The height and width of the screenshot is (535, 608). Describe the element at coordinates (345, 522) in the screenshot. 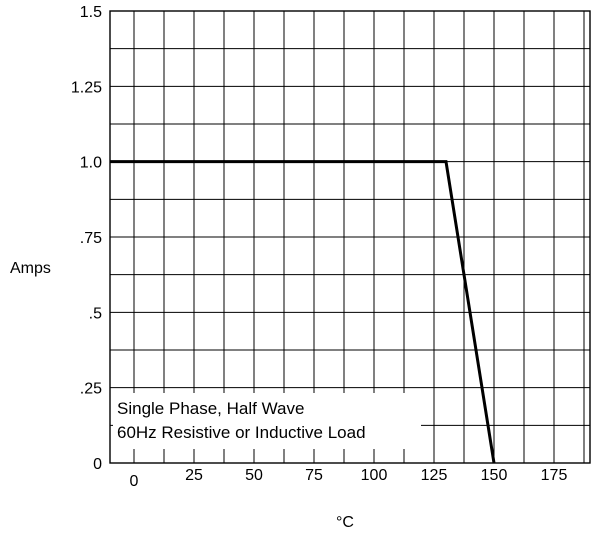

I see `x-axis-label: °C` at that location.